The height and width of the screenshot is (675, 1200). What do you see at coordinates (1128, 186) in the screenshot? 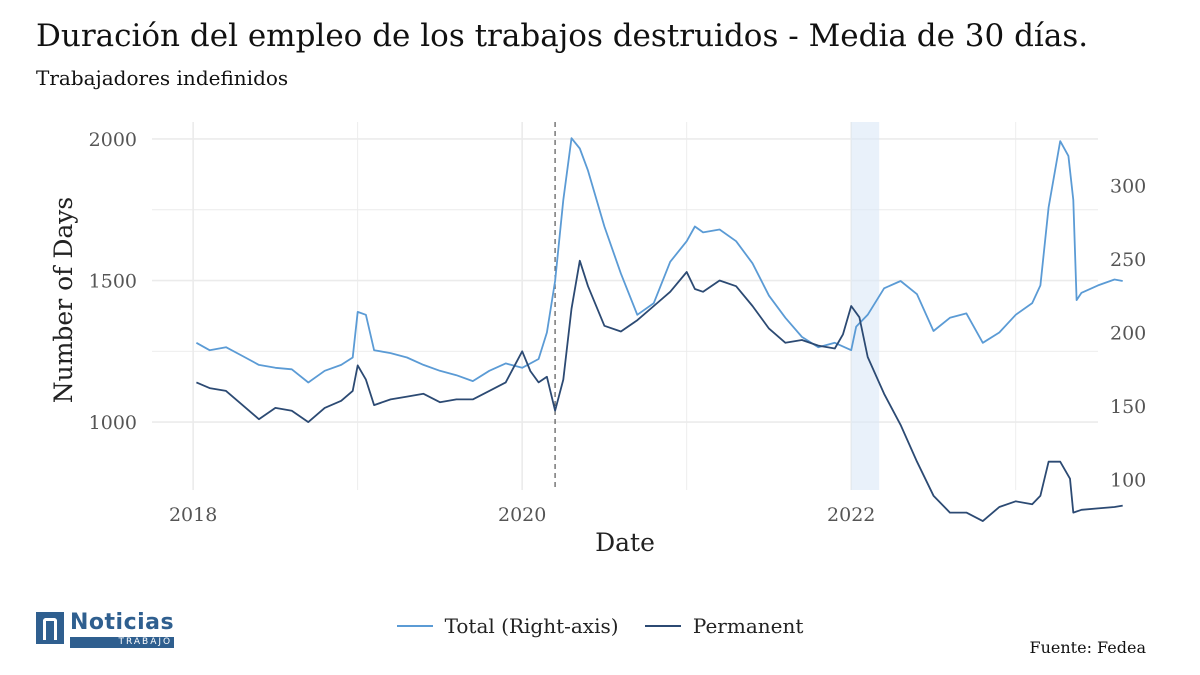
I see `y-right-tick-label: 300` at bounding box center [1128, 186].